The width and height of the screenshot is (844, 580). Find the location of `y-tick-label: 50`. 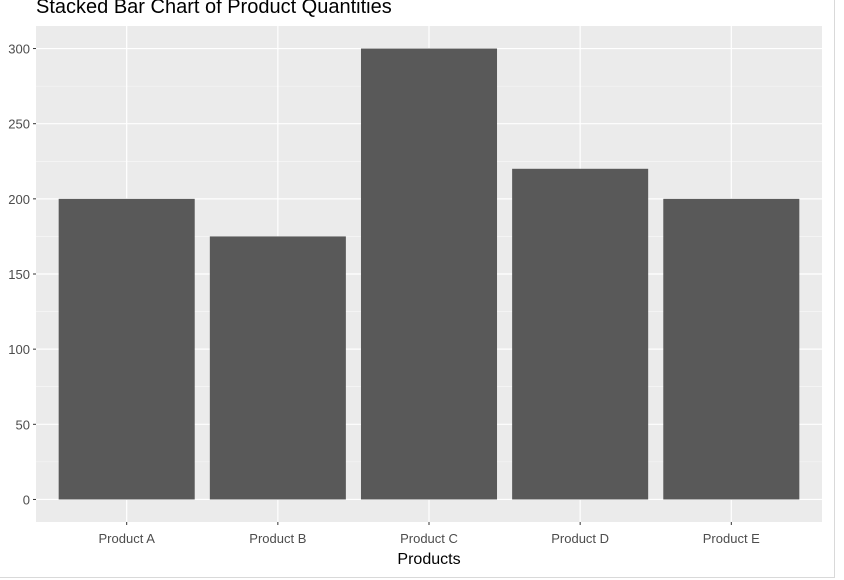

y-tick-label: 50 is located at coordinates (23, 424).